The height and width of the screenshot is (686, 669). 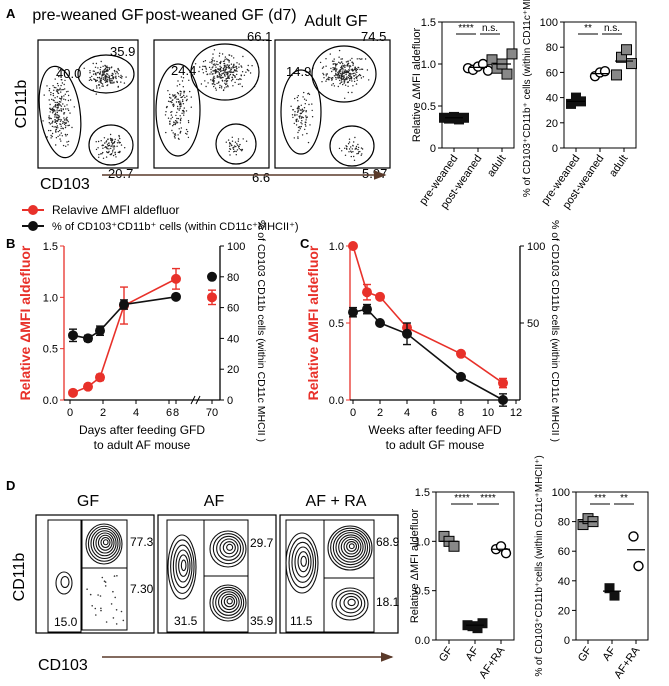 I want to click on contour-d3-bottom, so click(x=351, y=602).